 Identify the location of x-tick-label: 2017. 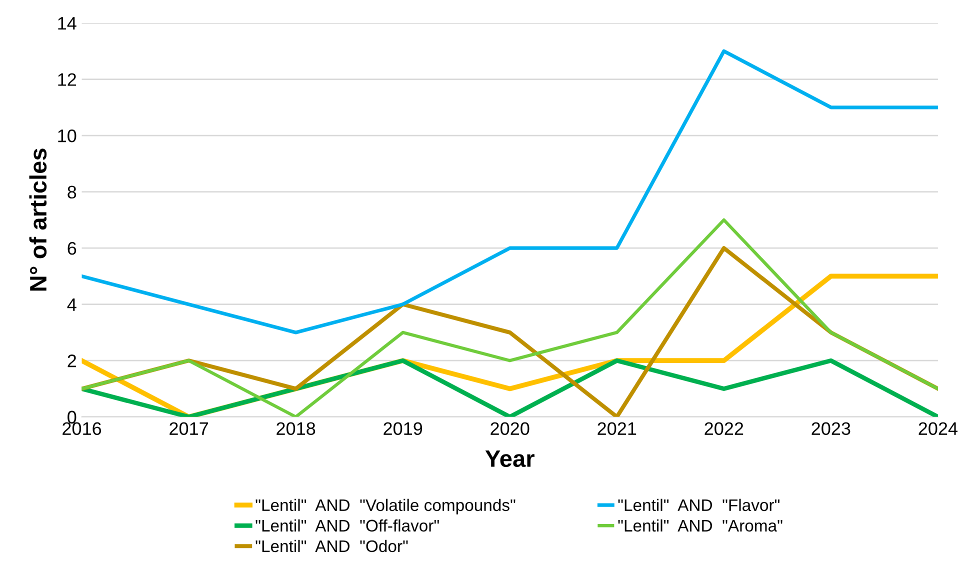
(189, 428).